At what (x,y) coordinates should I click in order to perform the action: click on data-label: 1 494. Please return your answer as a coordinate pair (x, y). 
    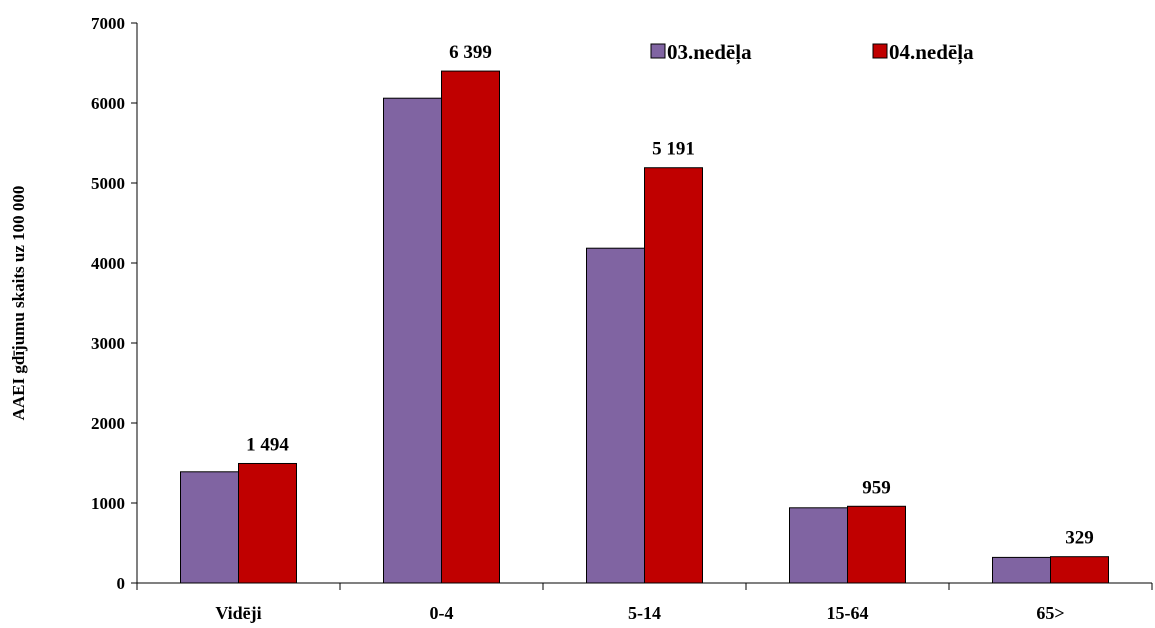
    Looking at the image, I should click on (267, 444).